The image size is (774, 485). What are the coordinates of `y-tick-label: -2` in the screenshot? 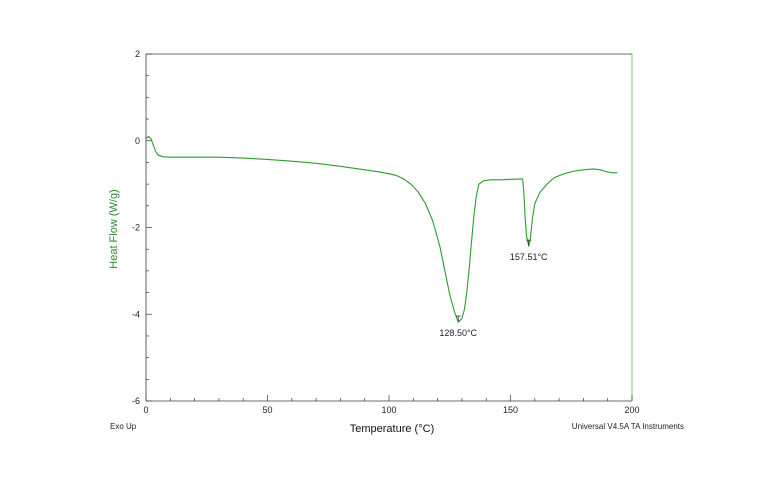 It's located at (136, 228).